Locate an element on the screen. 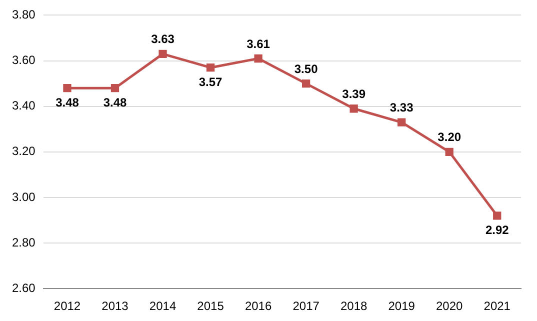 This screenshot has height=321, width=537. data-label: 3.57 is located at coordinates (210, 81).